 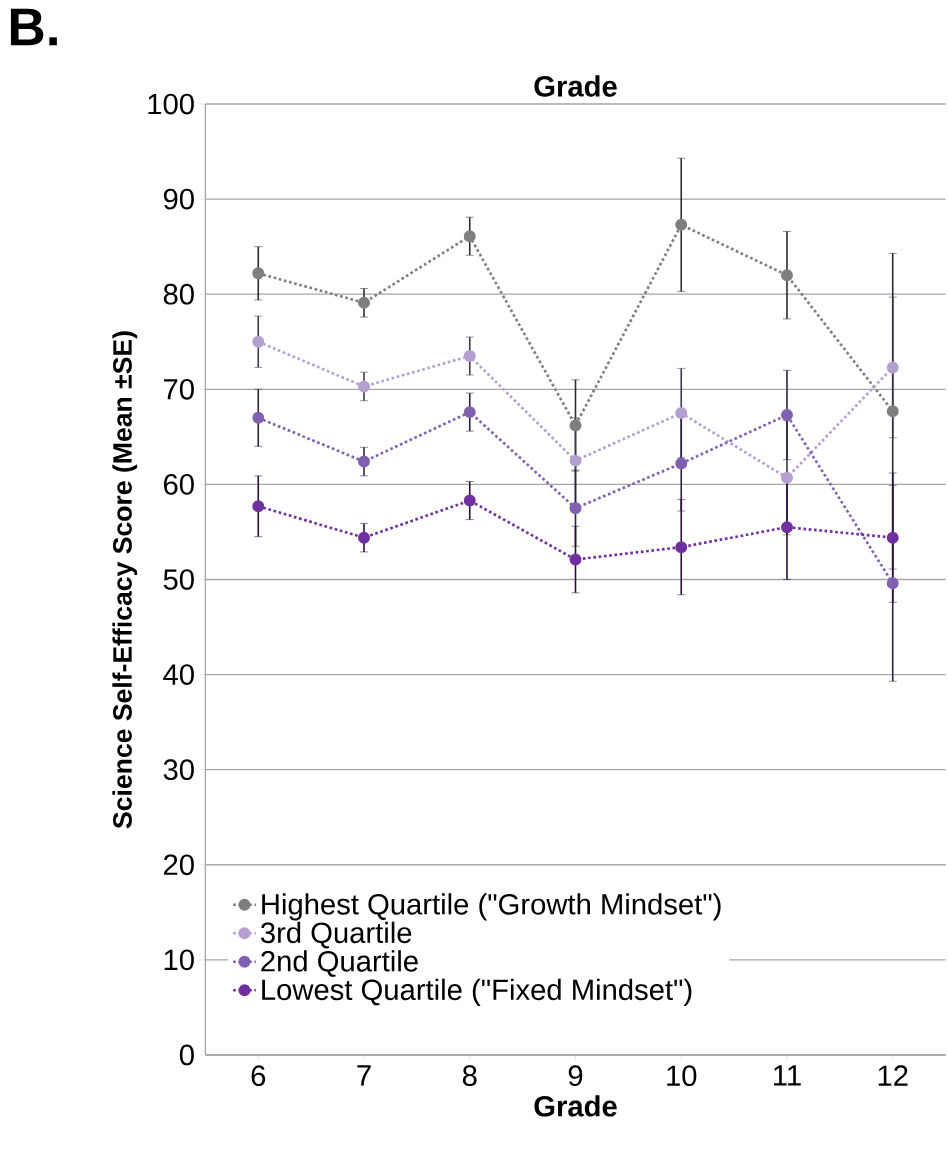 What do you see at coordinates (178, 674) in the screenshot?
I see `y-tick-label: 40` at bounding box center [178, 674].